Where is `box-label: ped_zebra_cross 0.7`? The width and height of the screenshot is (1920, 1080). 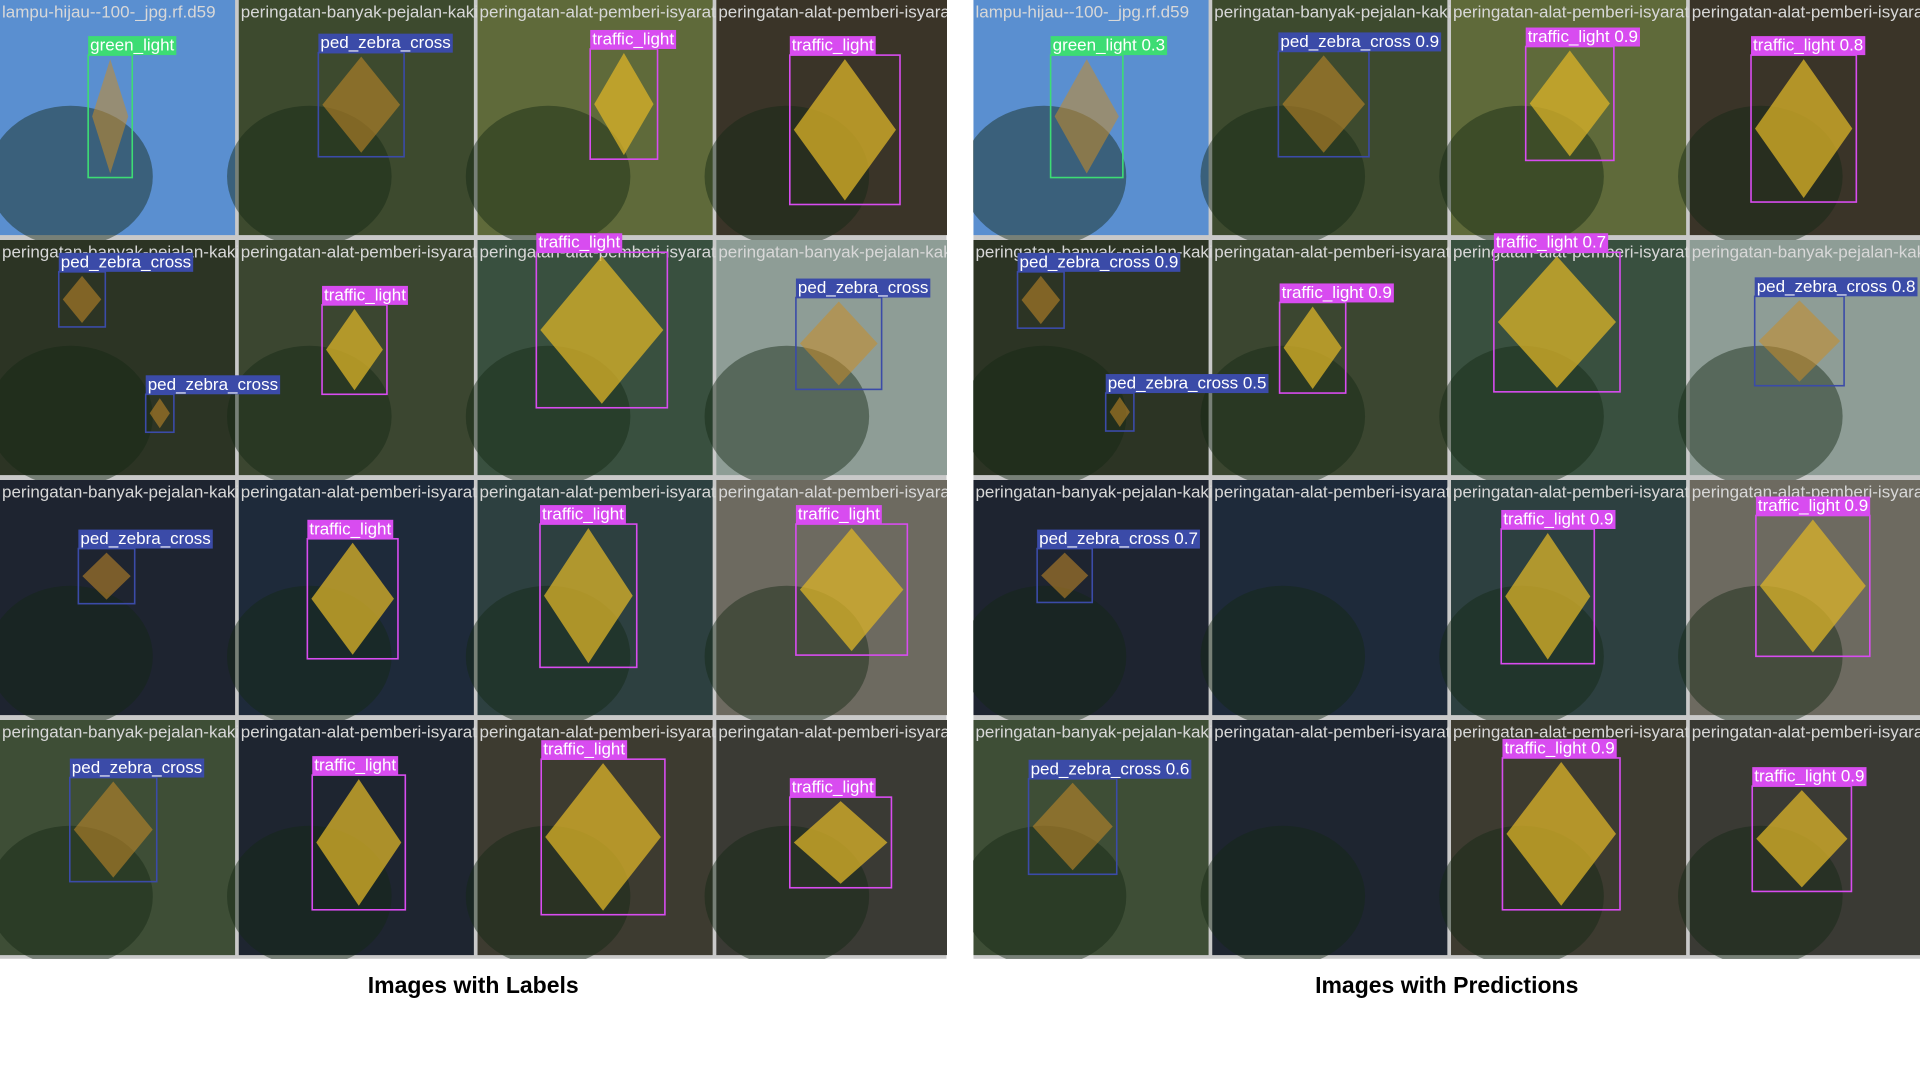
box-label: ped_zebra_cross 0.7 is located at coordinates (1118, 538).